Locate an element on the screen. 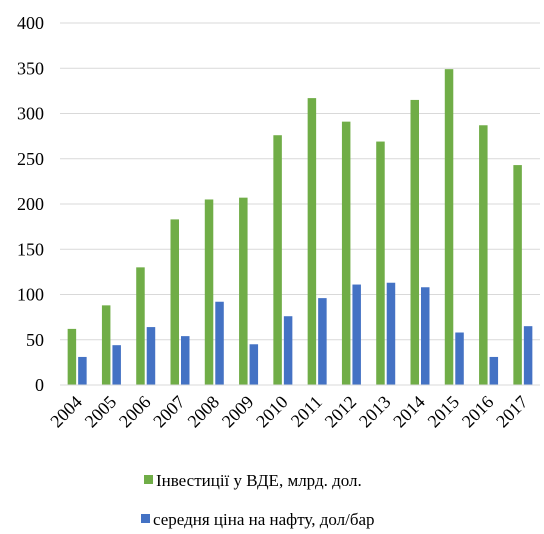 The width and height of the screenshot is (544, 534). y-tick-label: 350 is located at coordinates (30, 68).